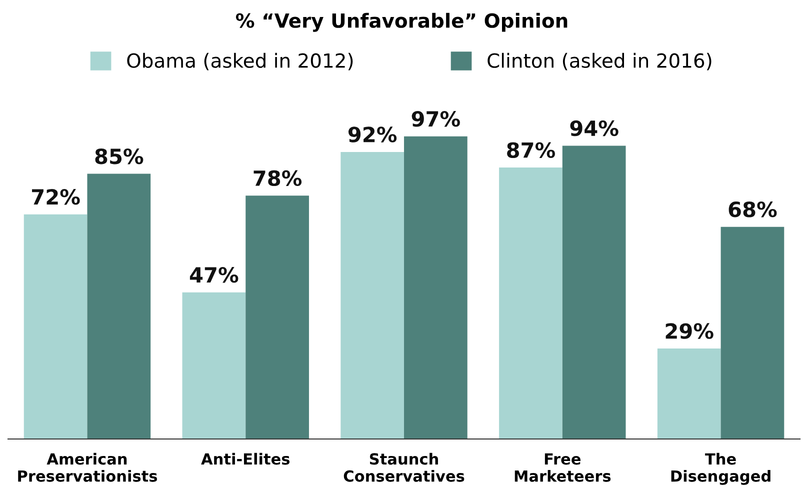  What do you see at coordinates (402, 22) in the screenshot?
I see `chart-title: % “Very Unfavorable” Opinion` at bounding box center [402, 22].